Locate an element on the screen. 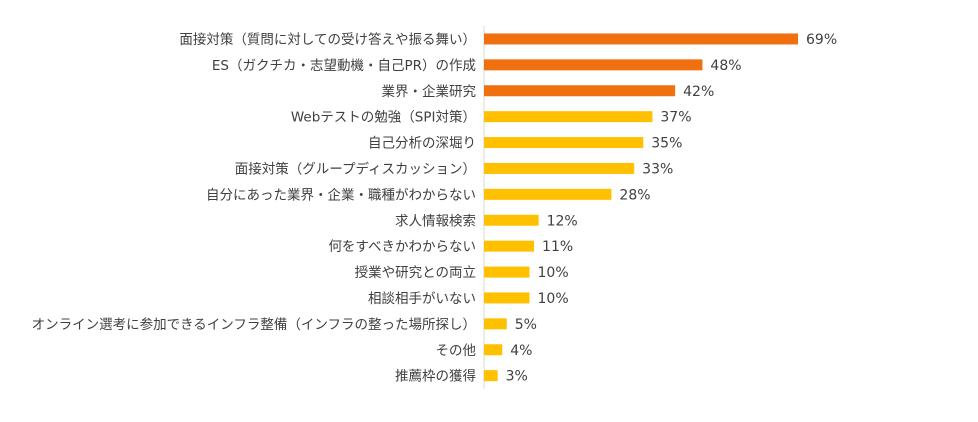  value-label-13: 3% is located at coordinates (517, 377).